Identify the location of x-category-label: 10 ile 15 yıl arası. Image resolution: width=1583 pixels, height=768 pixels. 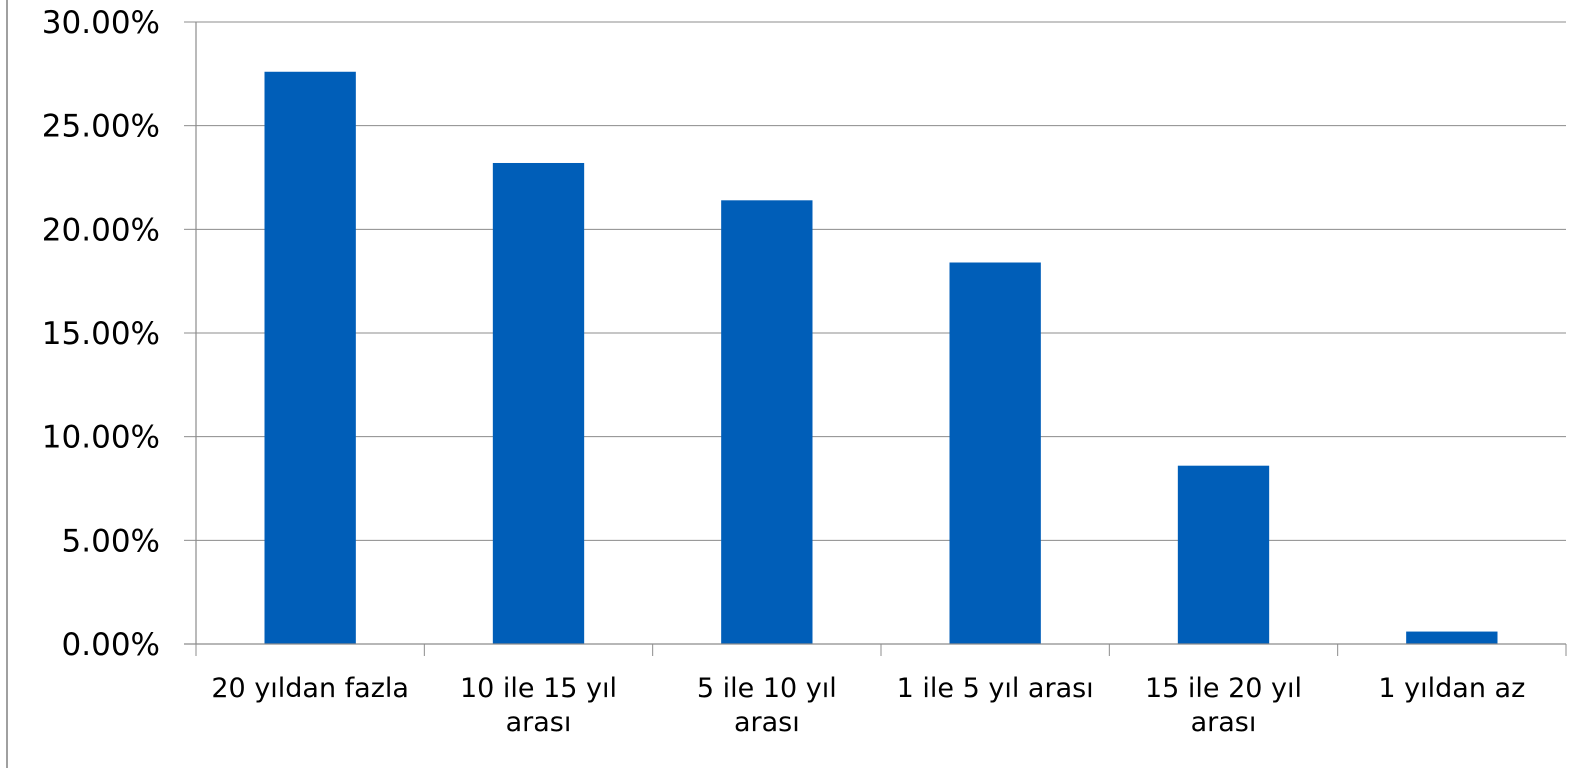
(538, 705).